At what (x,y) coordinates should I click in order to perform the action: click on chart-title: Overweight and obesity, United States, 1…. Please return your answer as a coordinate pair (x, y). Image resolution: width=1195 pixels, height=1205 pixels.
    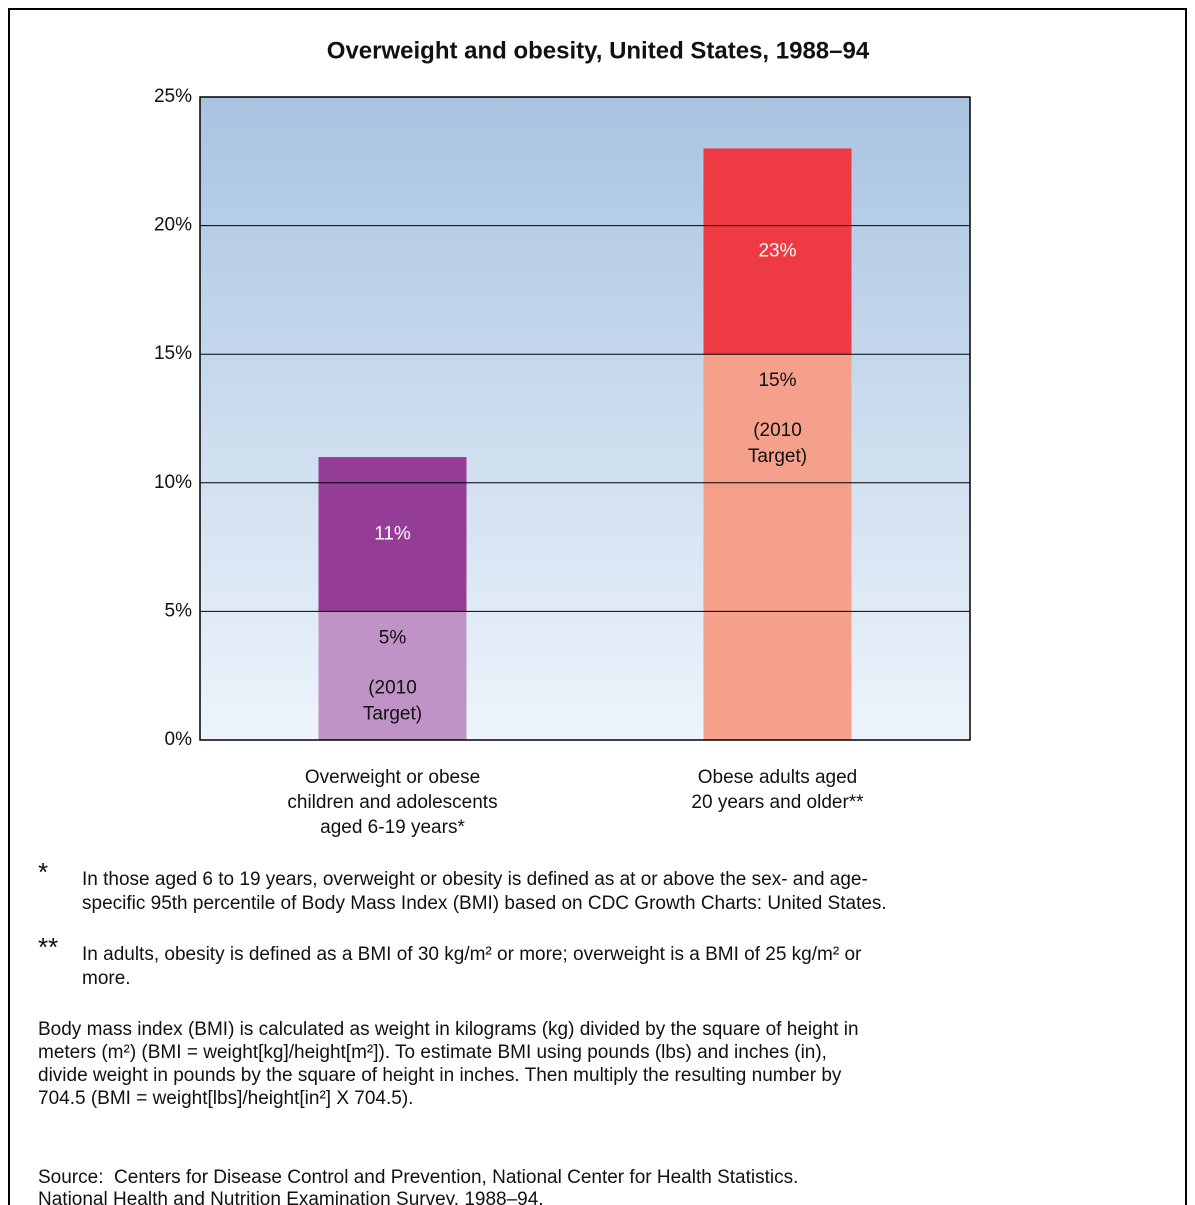
    Looking at the image, I should click on (598, 50).